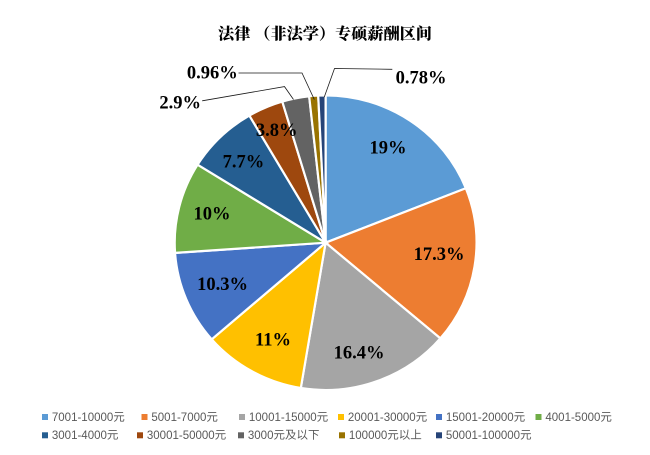 The image size is (650, 455). I want to click on svg-text: 10.3%, so click(222, 285).